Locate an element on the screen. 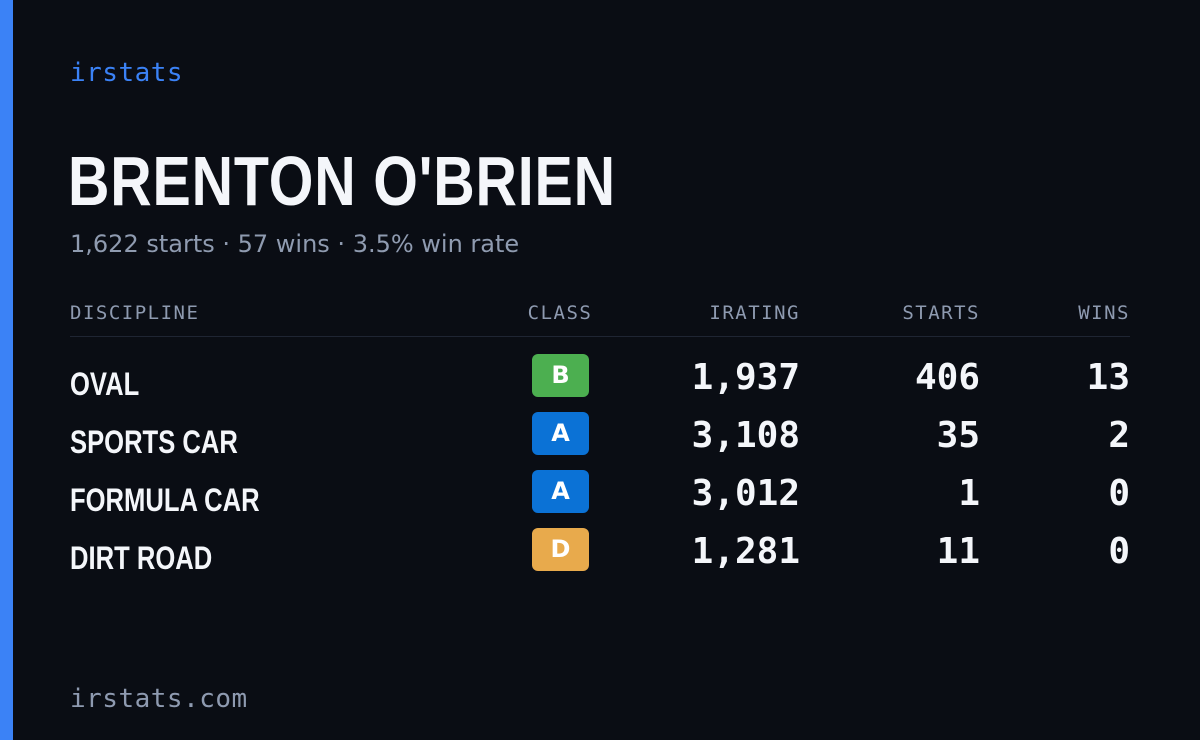  table-row: DIRT ROAD D 1,281 11 0 is located at coordinates (600, 555).